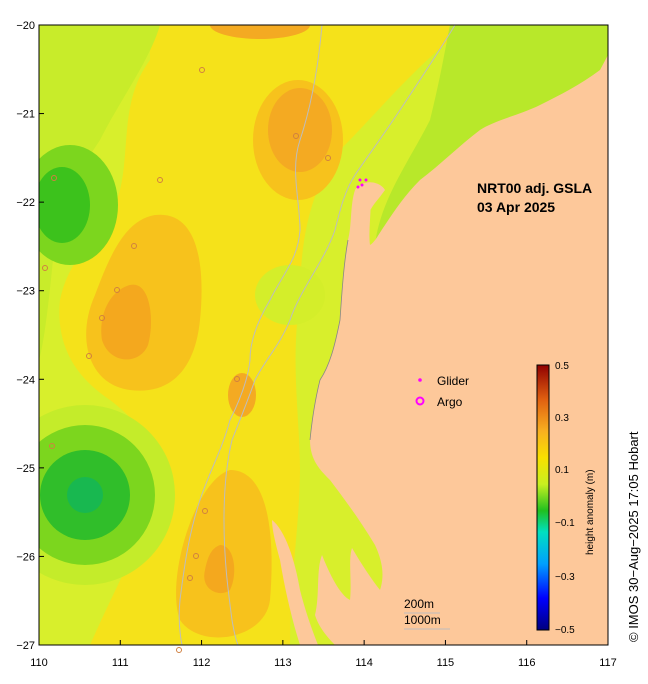 The width and height of the screenshot is (648, 684). I want to click on x-tick-label: 116, so click(527, 663).